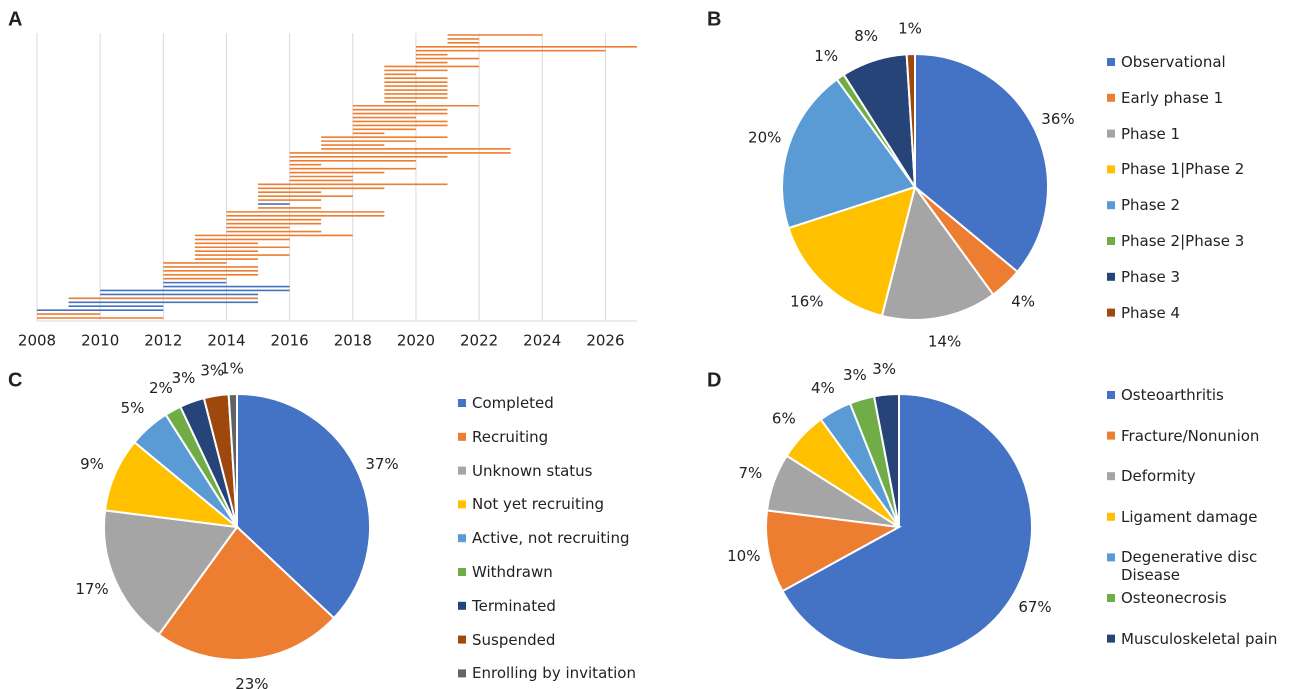  Describe the element at coordinates (750, 473) in the screenshot. I see `data-label: 7%` at that location.